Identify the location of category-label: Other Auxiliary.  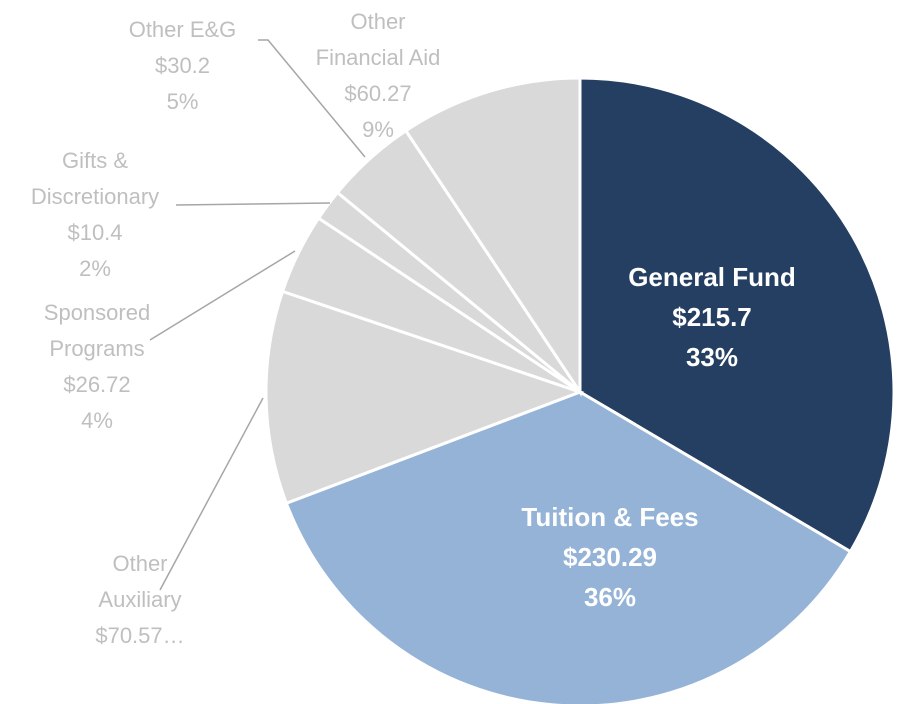
(140, 581).